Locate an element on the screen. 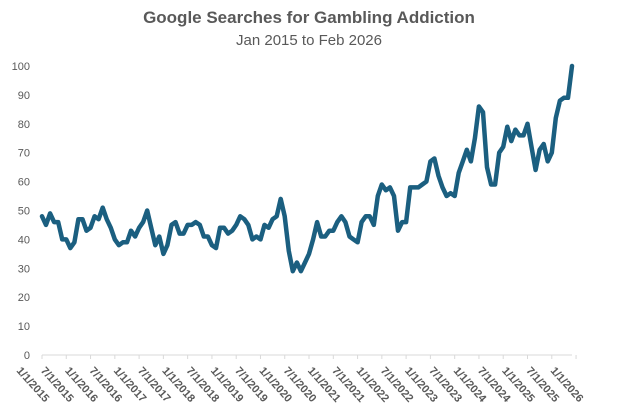 This screenshot has height=419, width=618. y-tick-label: 0 is located at coordinates (27, 356).